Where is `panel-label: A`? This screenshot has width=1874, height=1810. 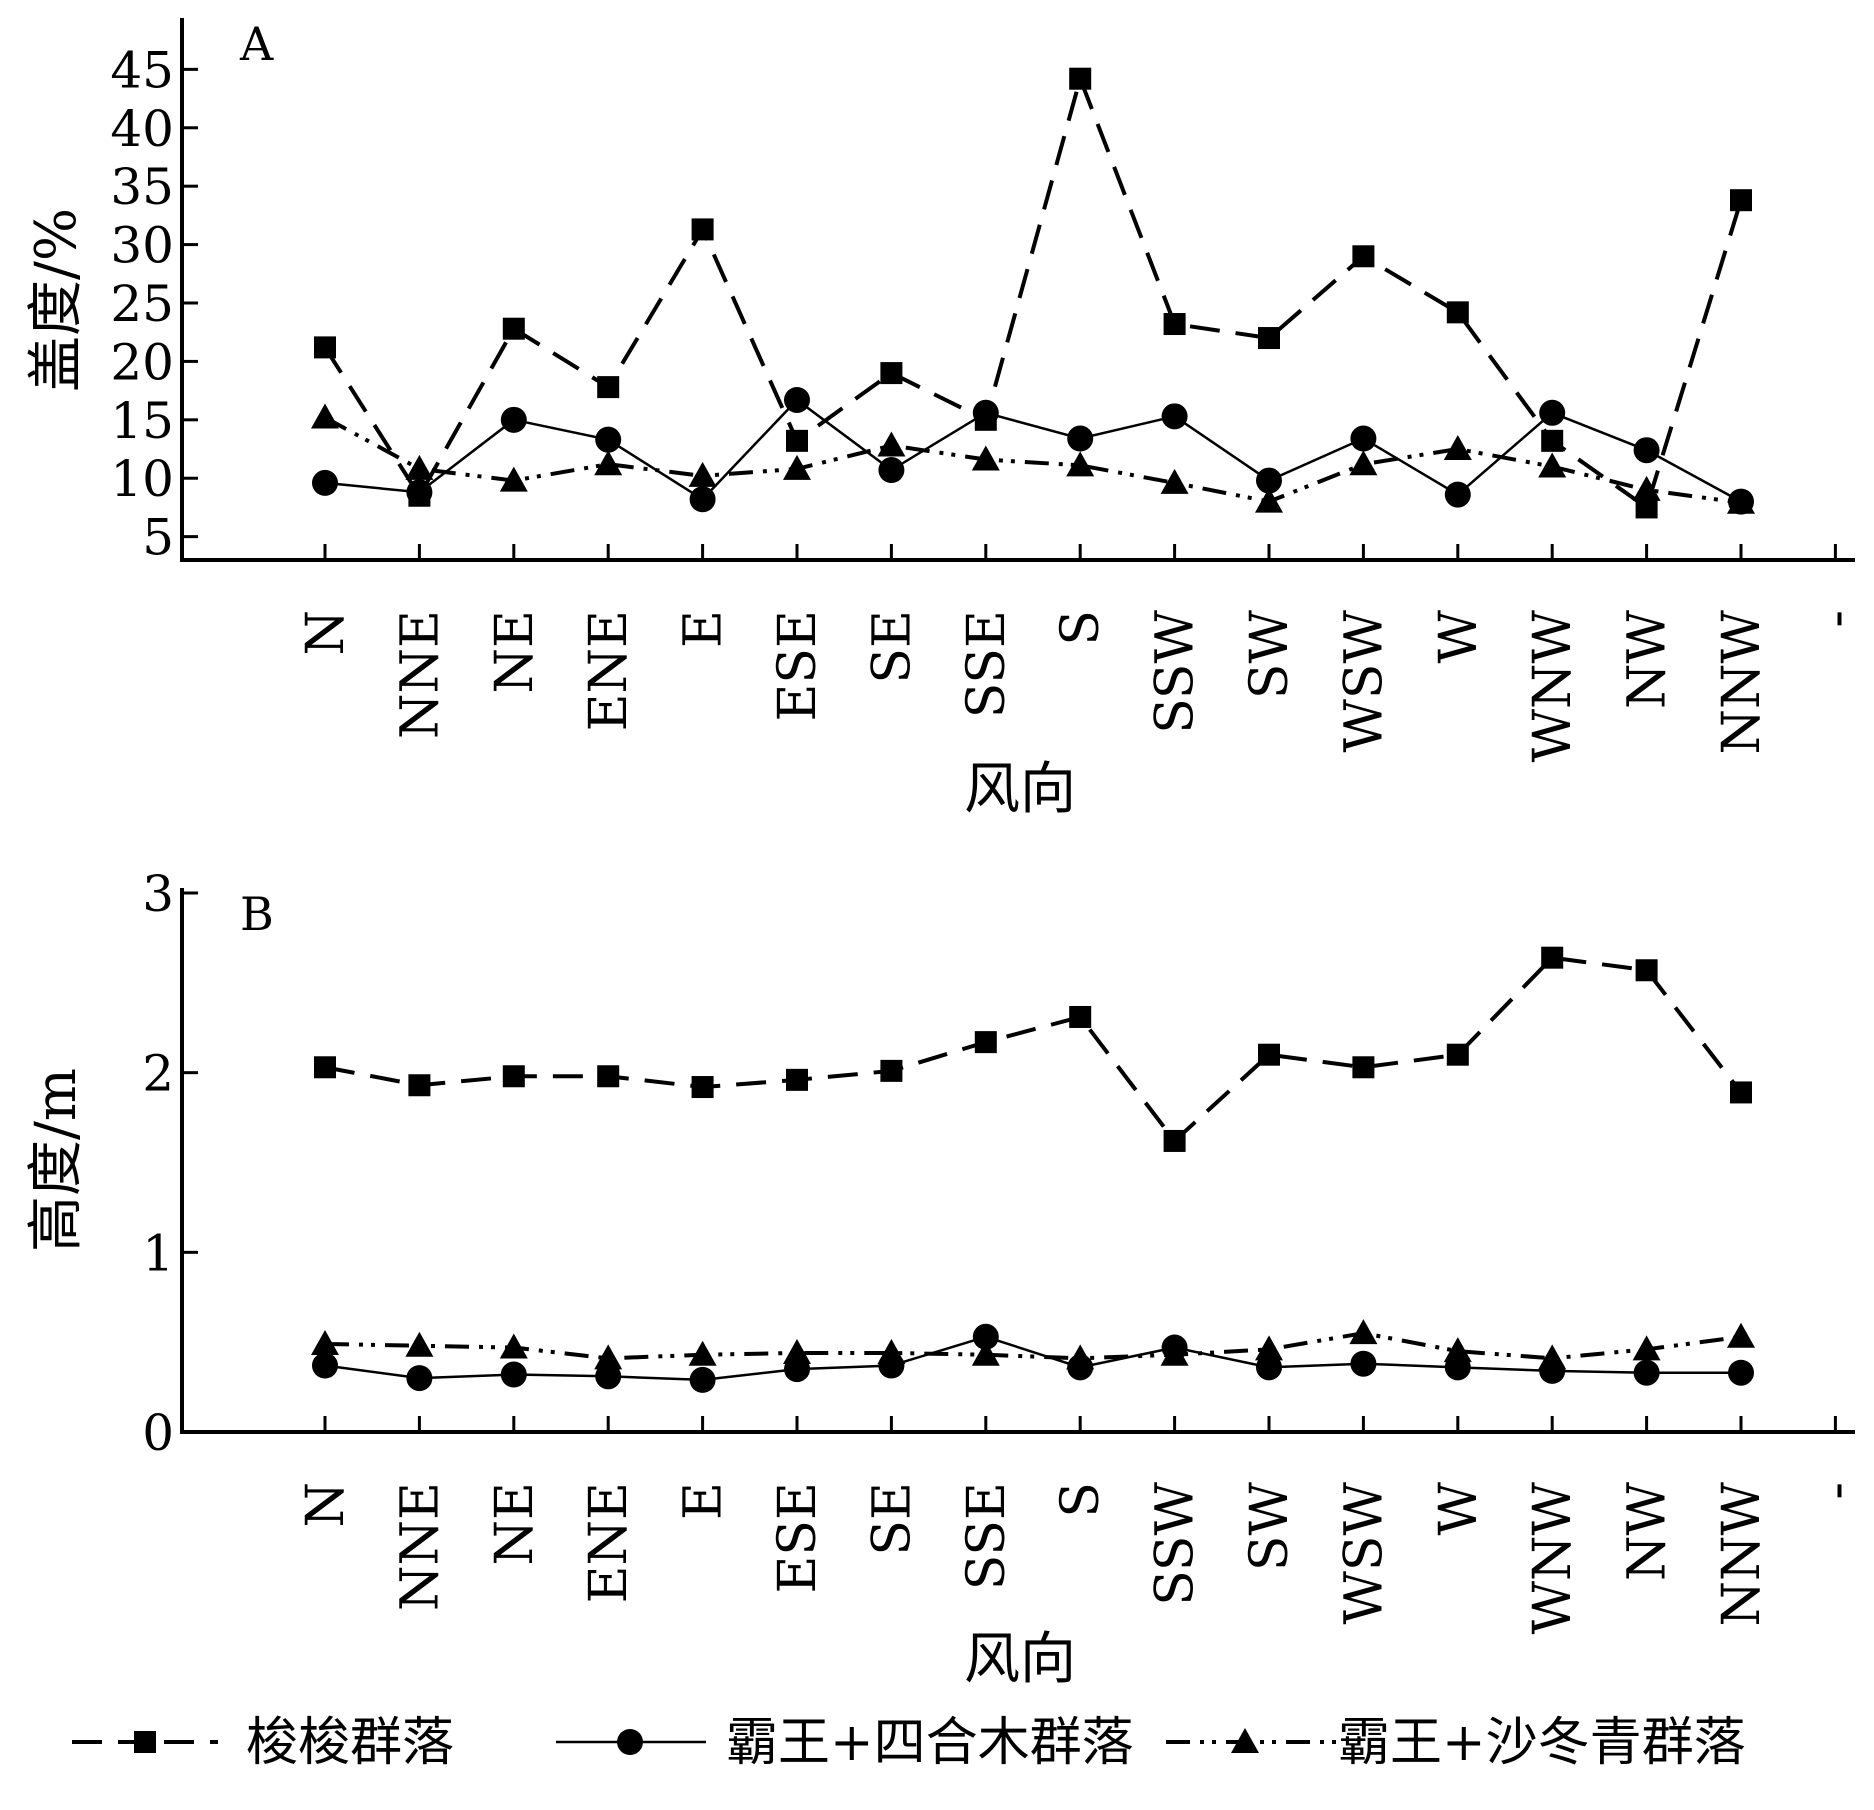 panel-label: A is located at coordinates (256, 44).